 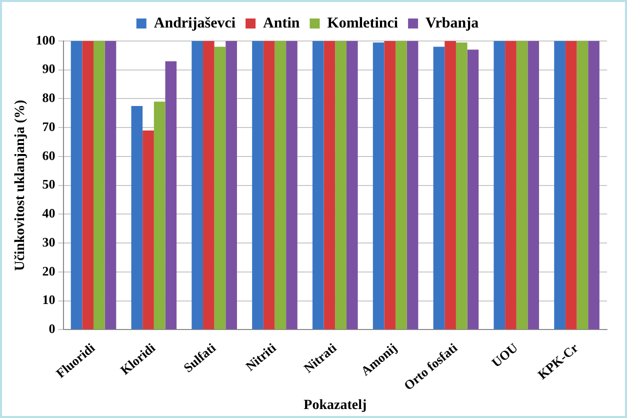 What do you see at coordinates (335, 406) in the screenshot?
I see `x-axis-title: Pokazatelj` at bounding box center [335, 406].